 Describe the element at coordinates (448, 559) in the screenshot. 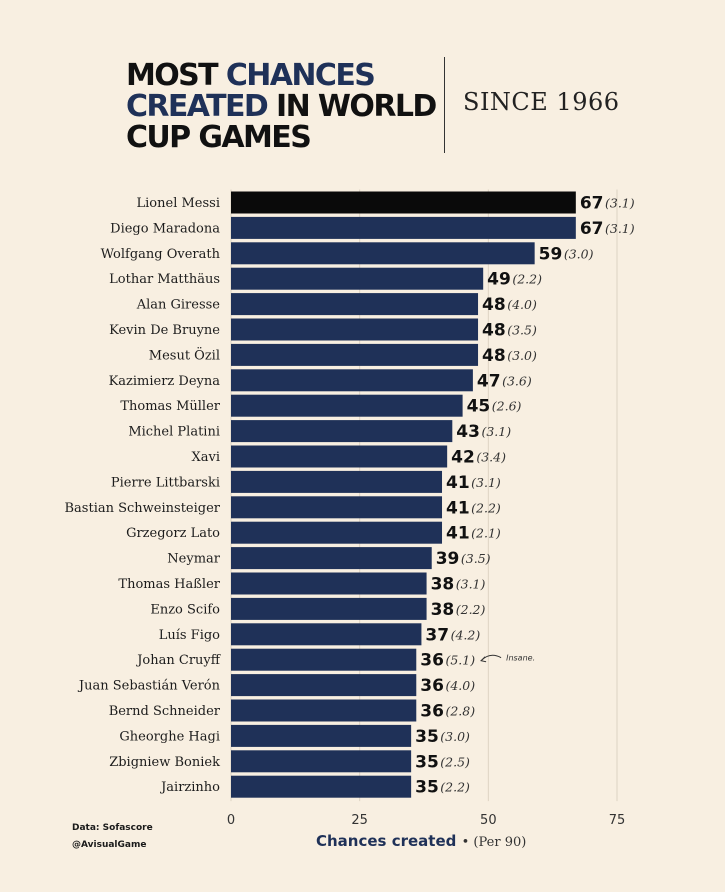

I see `value-label: 39` at that location.